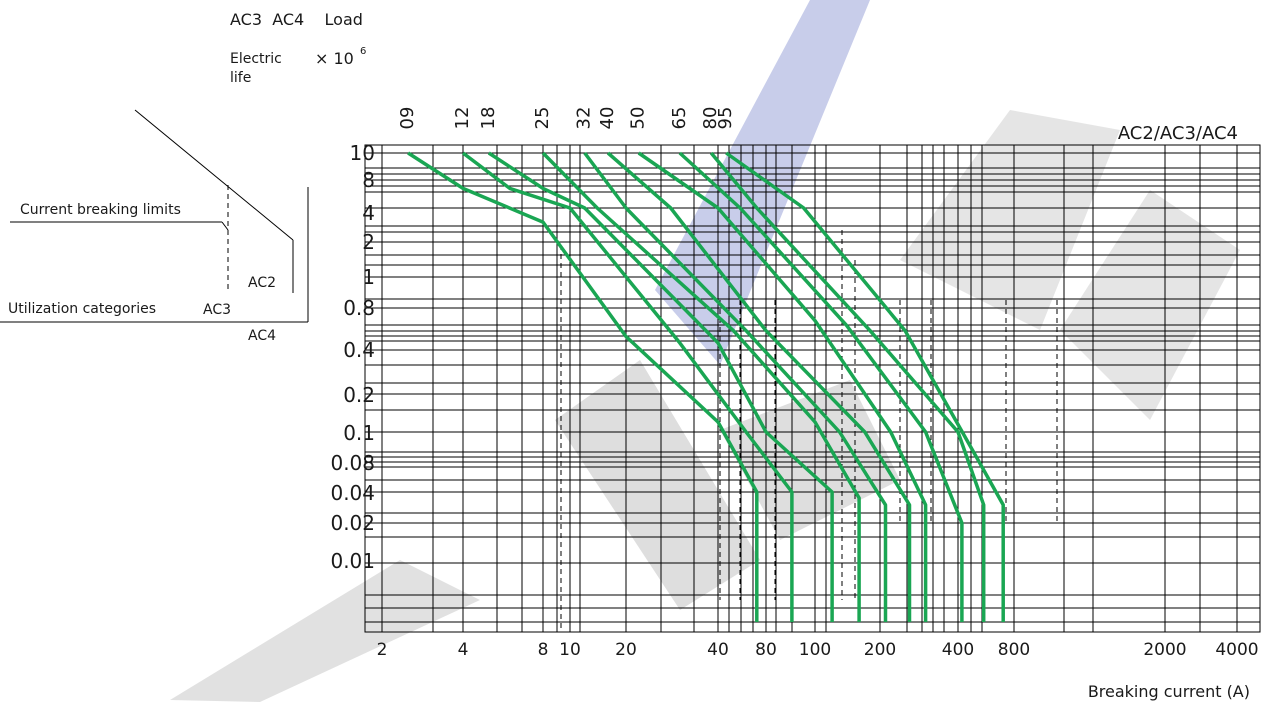 Image resolution: width=1276 pixels, height=702 pixels. Describe the element at coordinates (725, 118) in the screenshot. I see `series-label-95: 95` at that location.